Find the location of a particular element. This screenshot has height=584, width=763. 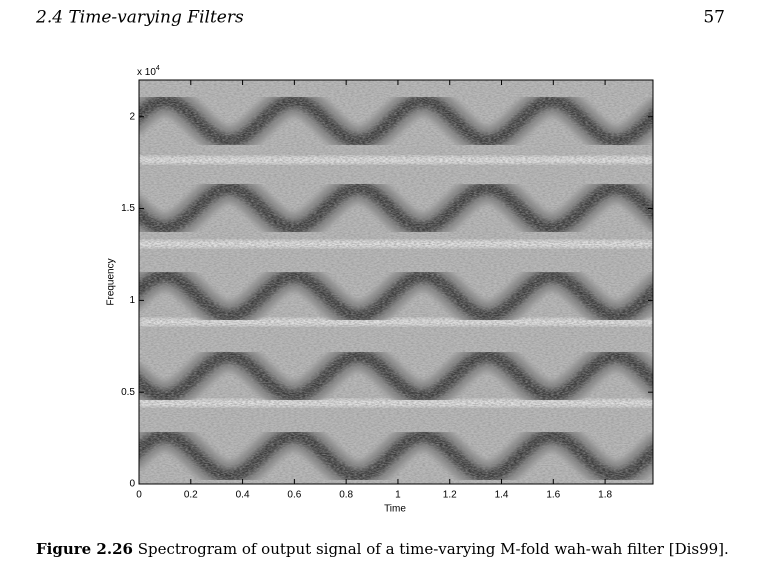

y-tick-label: 0.5 is located at coordinates (128, 392).